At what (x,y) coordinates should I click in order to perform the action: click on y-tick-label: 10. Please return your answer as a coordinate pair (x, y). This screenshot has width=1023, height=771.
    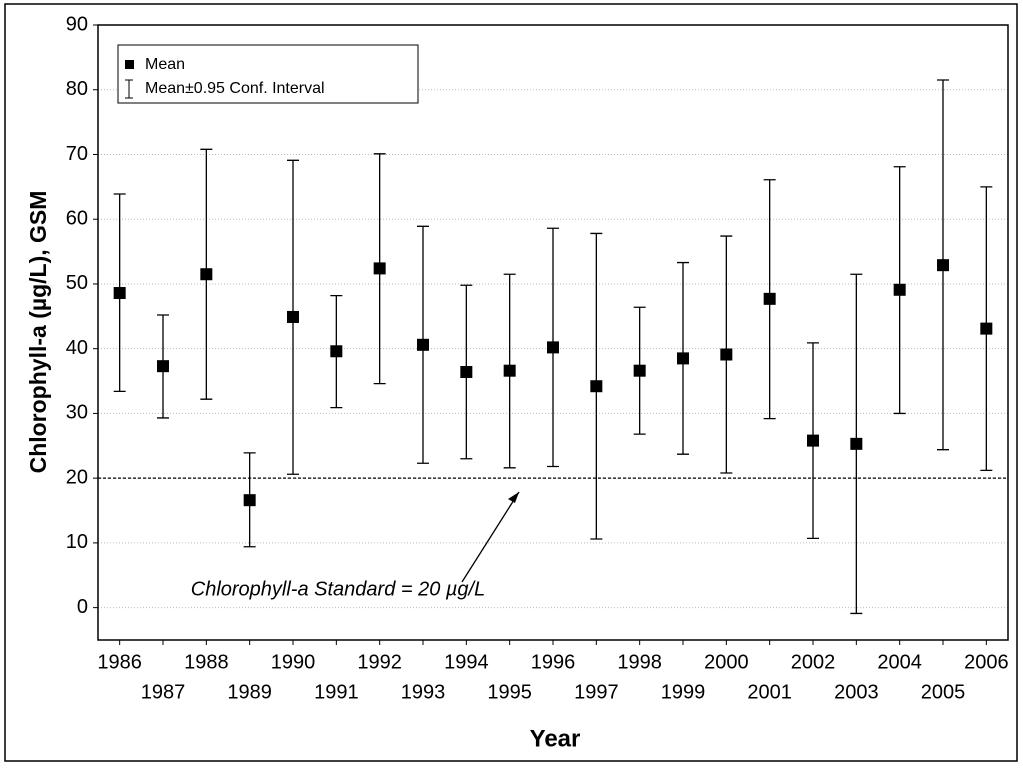
    Looking at the image, I should click on (77, 542).